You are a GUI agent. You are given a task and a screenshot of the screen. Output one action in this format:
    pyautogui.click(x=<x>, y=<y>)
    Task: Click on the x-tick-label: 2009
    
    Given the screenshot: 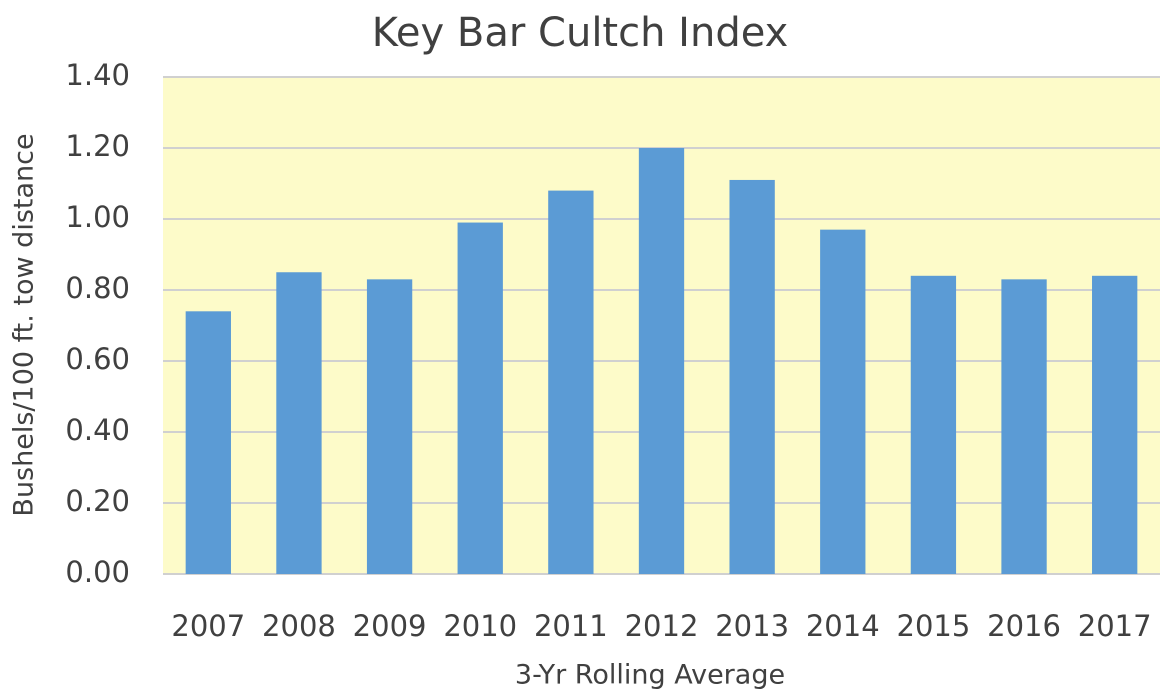 What is the action you would take?
    pyautogui.click(x=390, y=626)
    